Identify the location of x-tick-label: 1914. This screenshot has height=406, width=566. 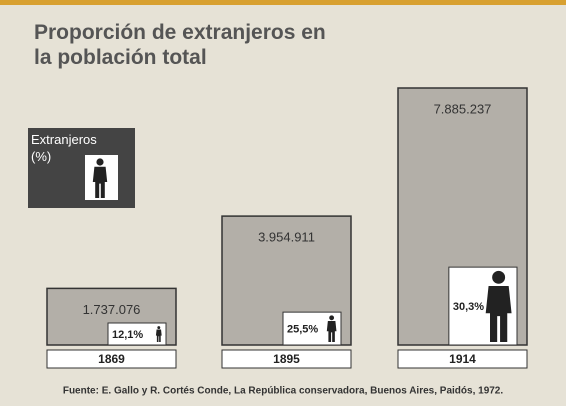
(462, 359).